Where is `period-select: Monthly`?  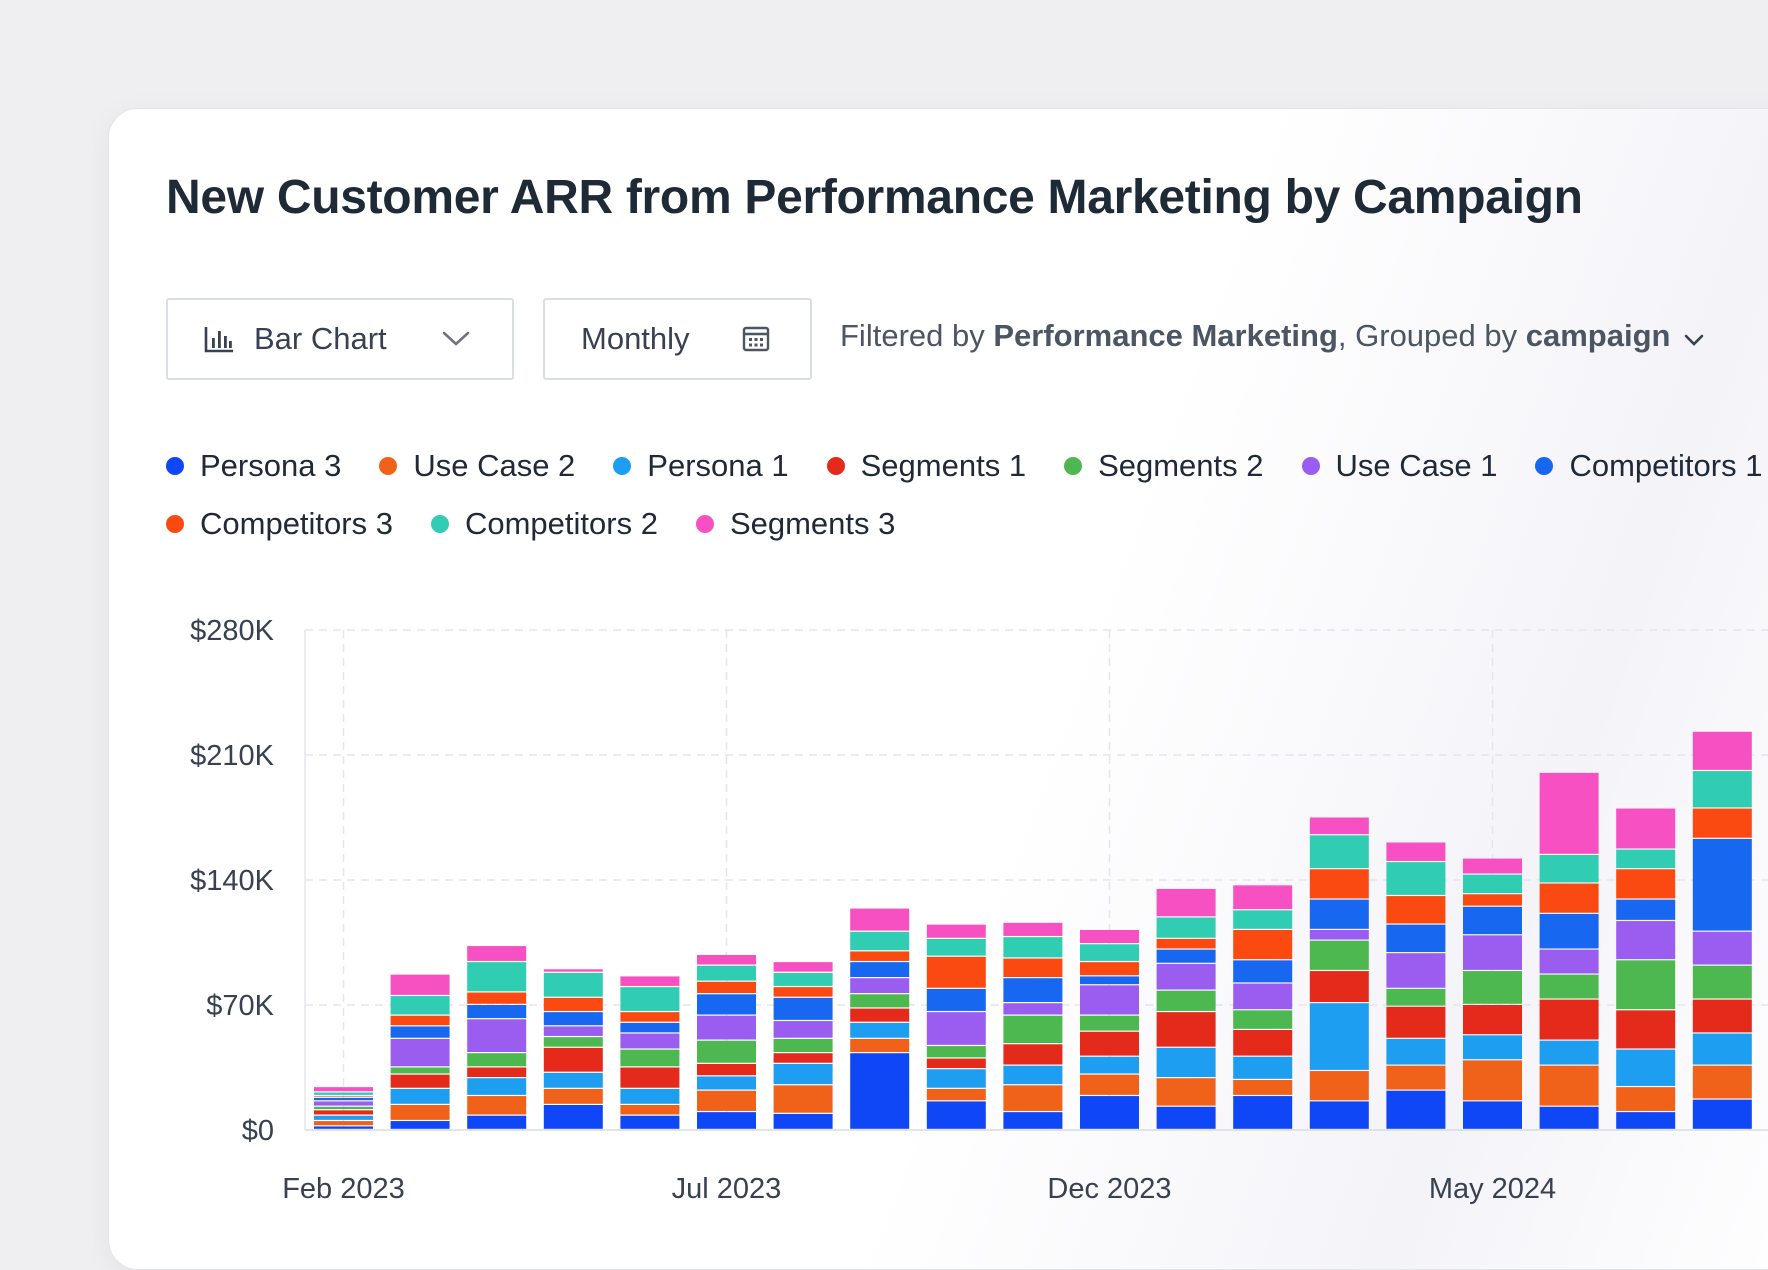 period-select: Monthly is located at coordinates (677, 339).